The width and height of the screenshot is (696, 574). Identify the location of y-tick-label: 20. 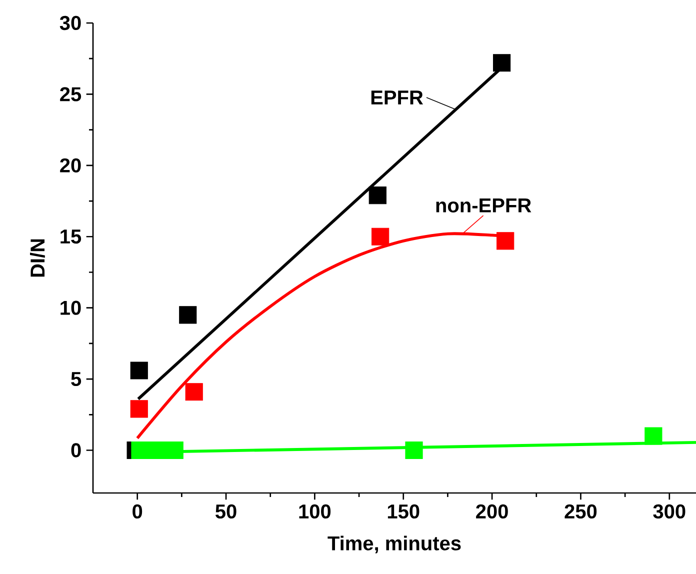
(70, 165).